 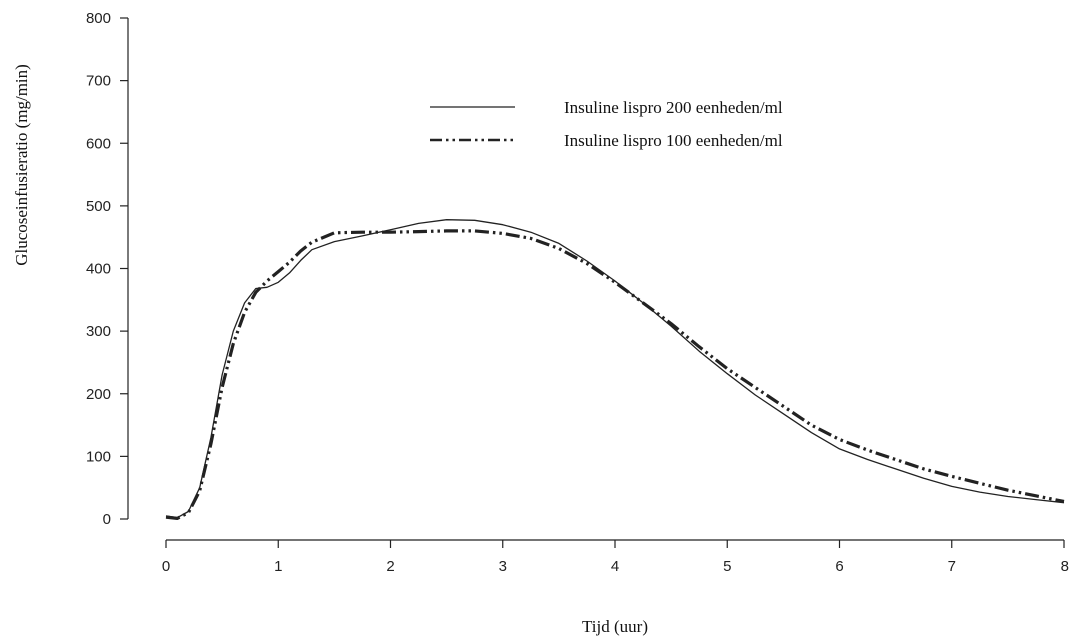 I want to click on y-axis-title: Glucoseinfusieratio (mg/min), so click(x=21, y=165).